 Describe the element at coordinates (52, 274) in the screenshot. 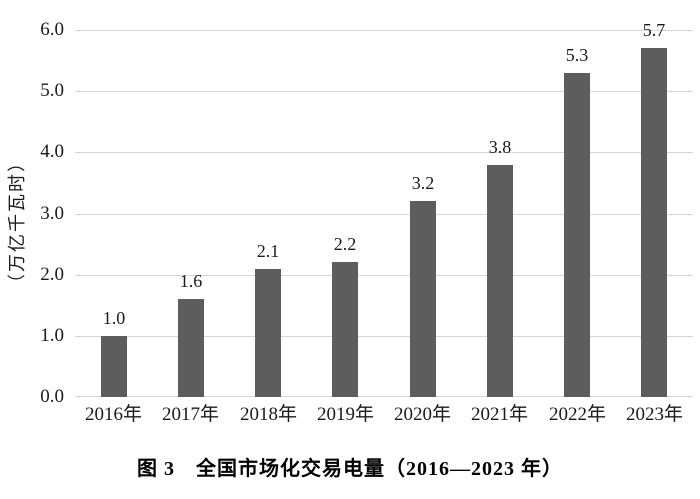

I see `y-tick-label: 2.0` at that location.